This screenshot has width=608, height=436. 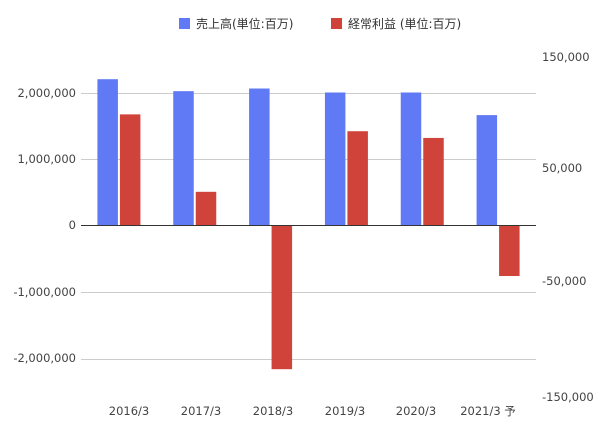 I want to click on right-tick-label: 50,000, so click(x=562, y=168).